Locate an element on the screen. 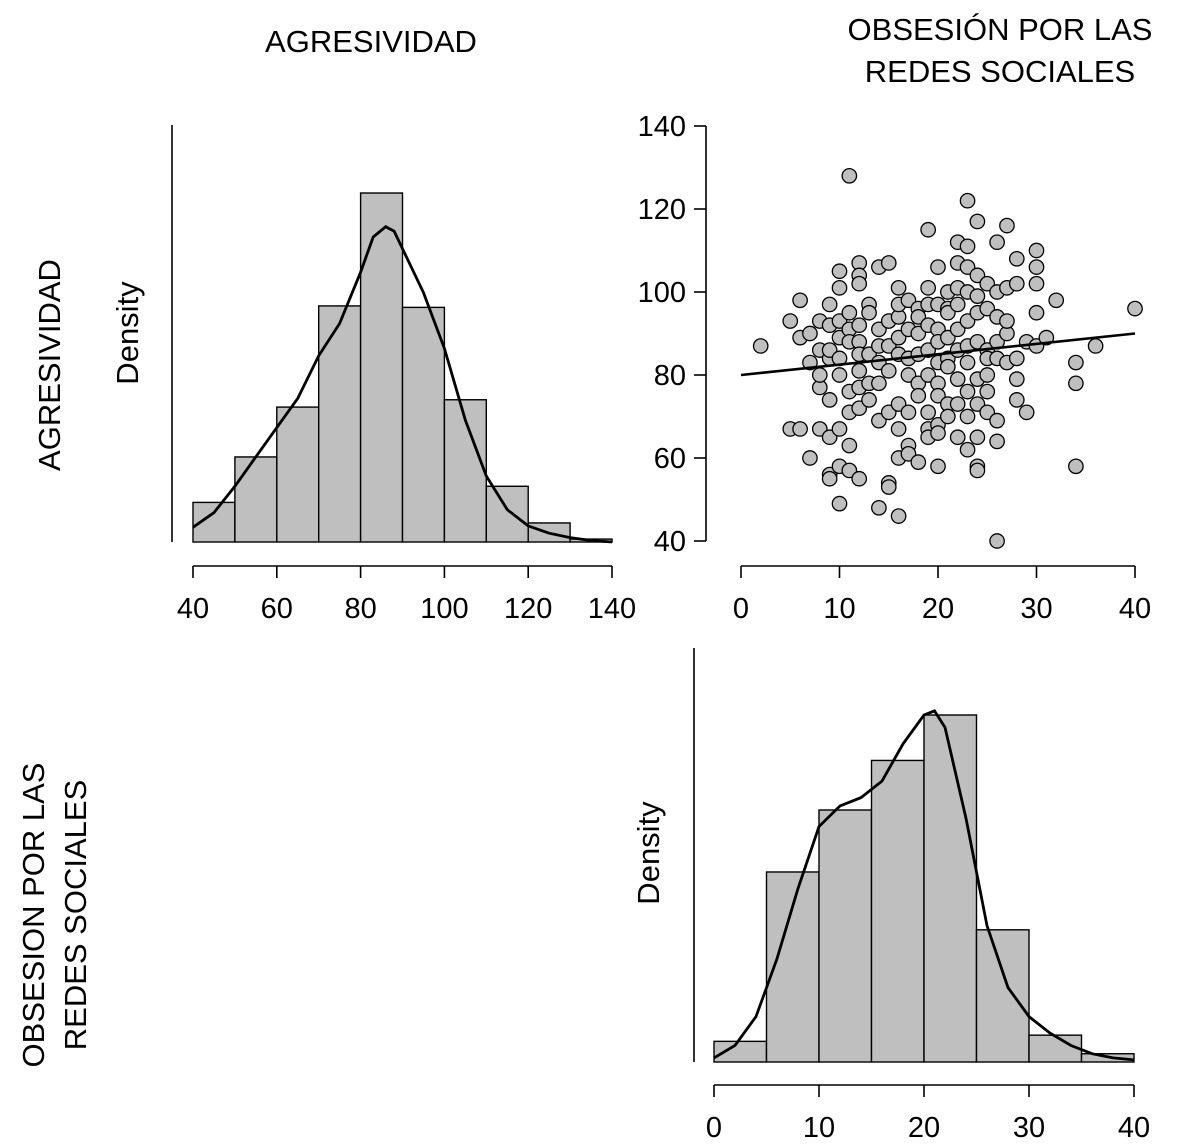  y-tick-label: 120 is located at coordinates (662, 210).